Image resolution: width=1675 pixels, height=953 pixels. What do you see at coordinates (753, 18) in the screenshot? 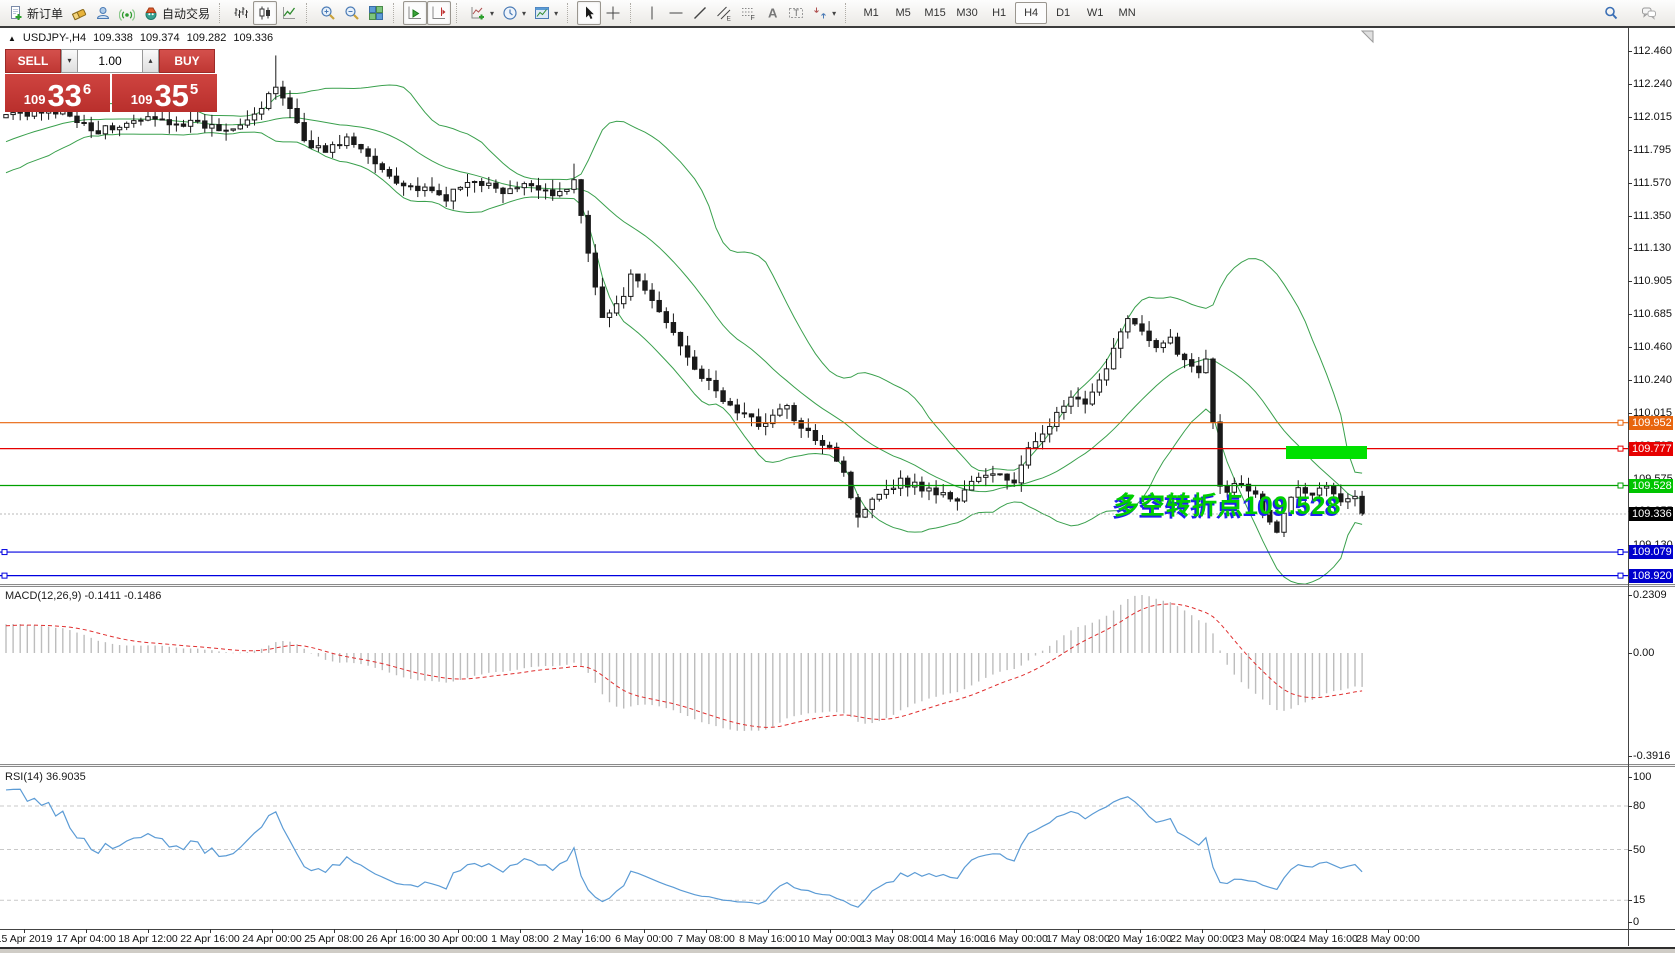
I see `svg-text: F` at bounding box center [753, 18].